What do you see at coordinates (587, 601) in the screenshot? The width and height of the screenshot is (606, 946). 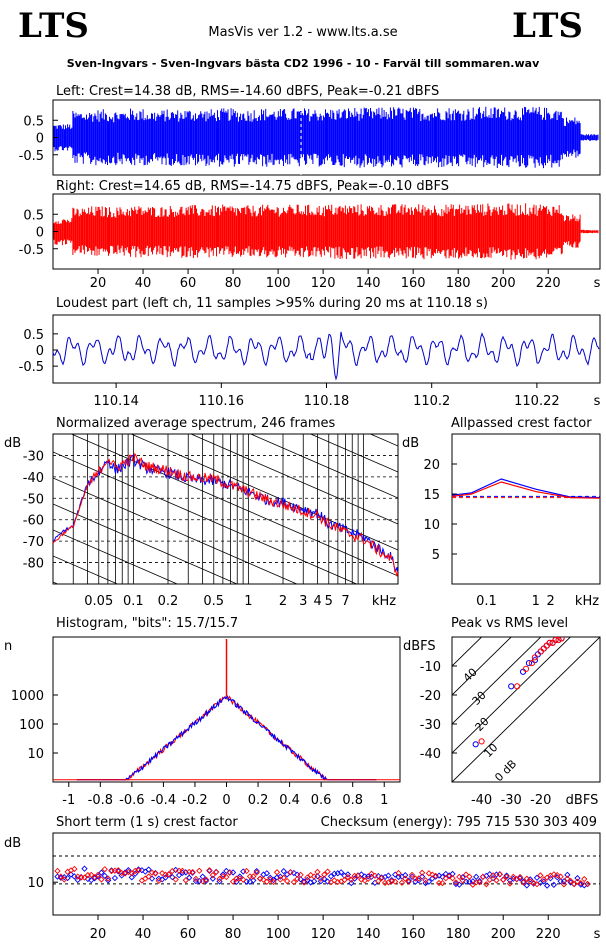 I see `allpass-xtick-label: kHz` at bounding box center [587, 601].